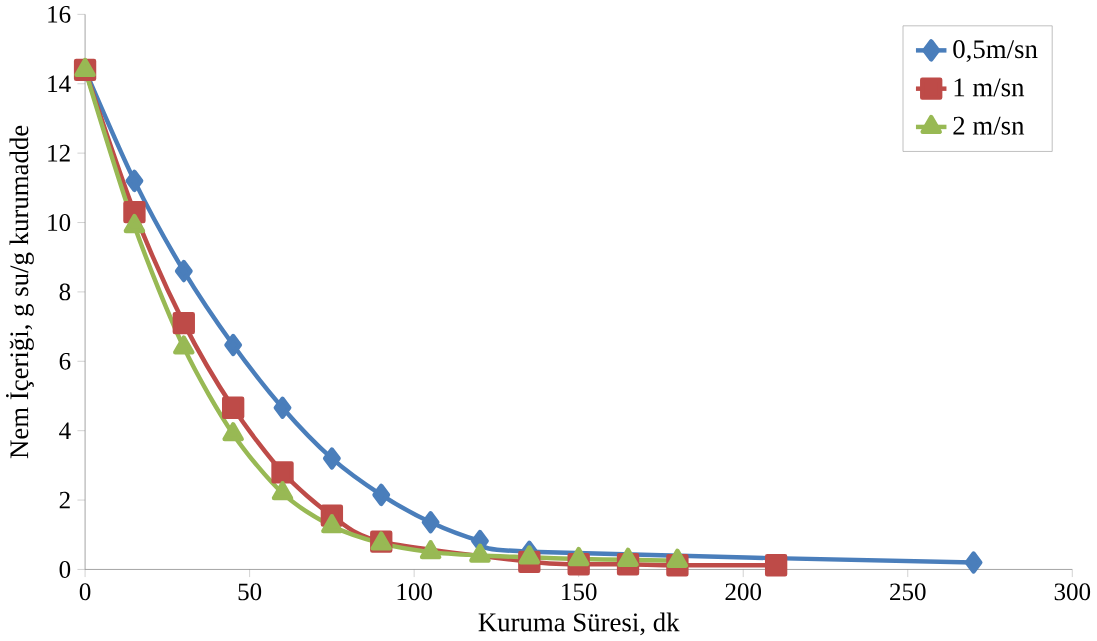  Describe the element at coordinates (989, 87) in the screenshot. I see `legend-label: 1 m/sn` at that location.